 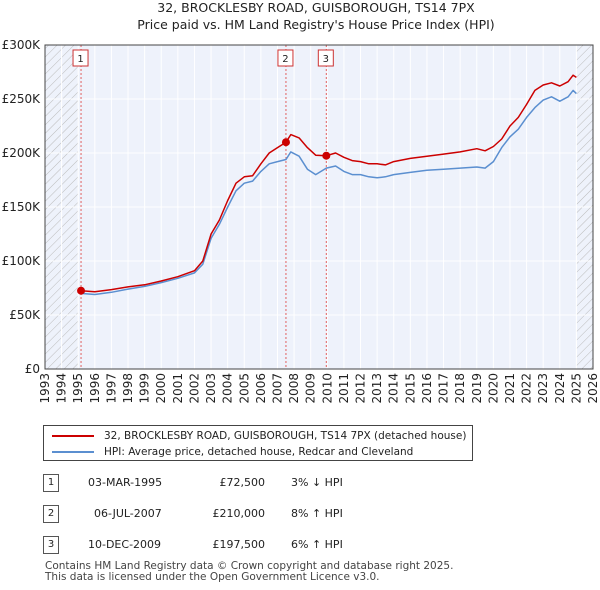 What do you see at coordinates (111, 388) in the screenshot?
I see `x-tick-label: 1997` at bounding box center [111, 388].